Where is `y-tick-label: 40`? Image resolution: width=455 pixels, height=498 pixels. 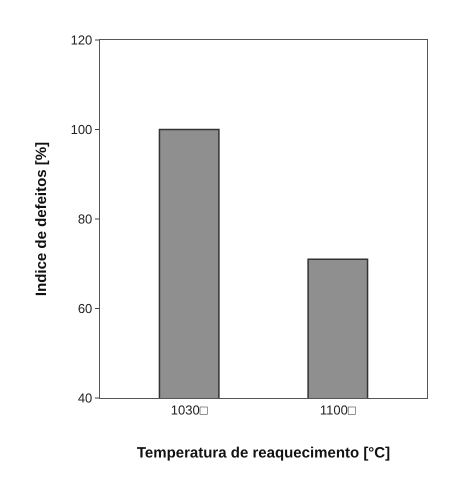
y-tick-label: 40 is located at coordinates (85, 398).